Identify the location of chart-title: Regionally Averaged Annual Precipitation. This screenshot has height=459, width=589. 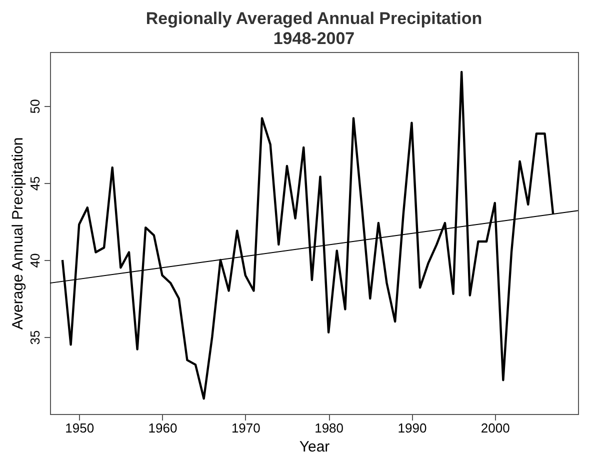
(314, 18).